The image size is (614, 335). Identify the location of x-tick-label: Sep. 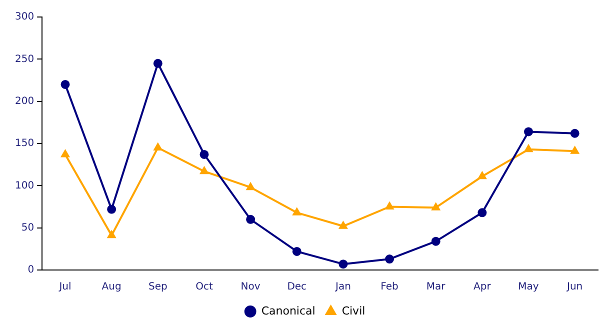
(158, 287).